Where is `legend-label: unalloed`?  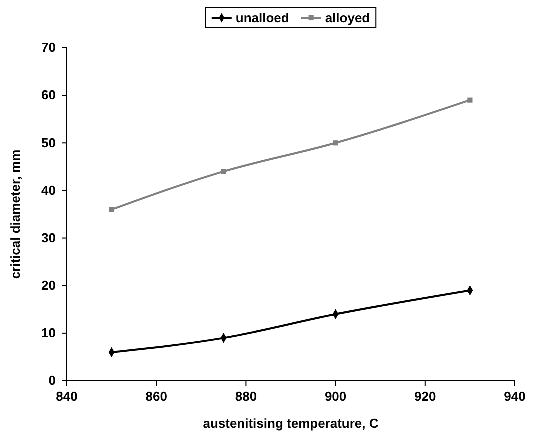 legend-label: unalloed is located at coordinates (263, 18).